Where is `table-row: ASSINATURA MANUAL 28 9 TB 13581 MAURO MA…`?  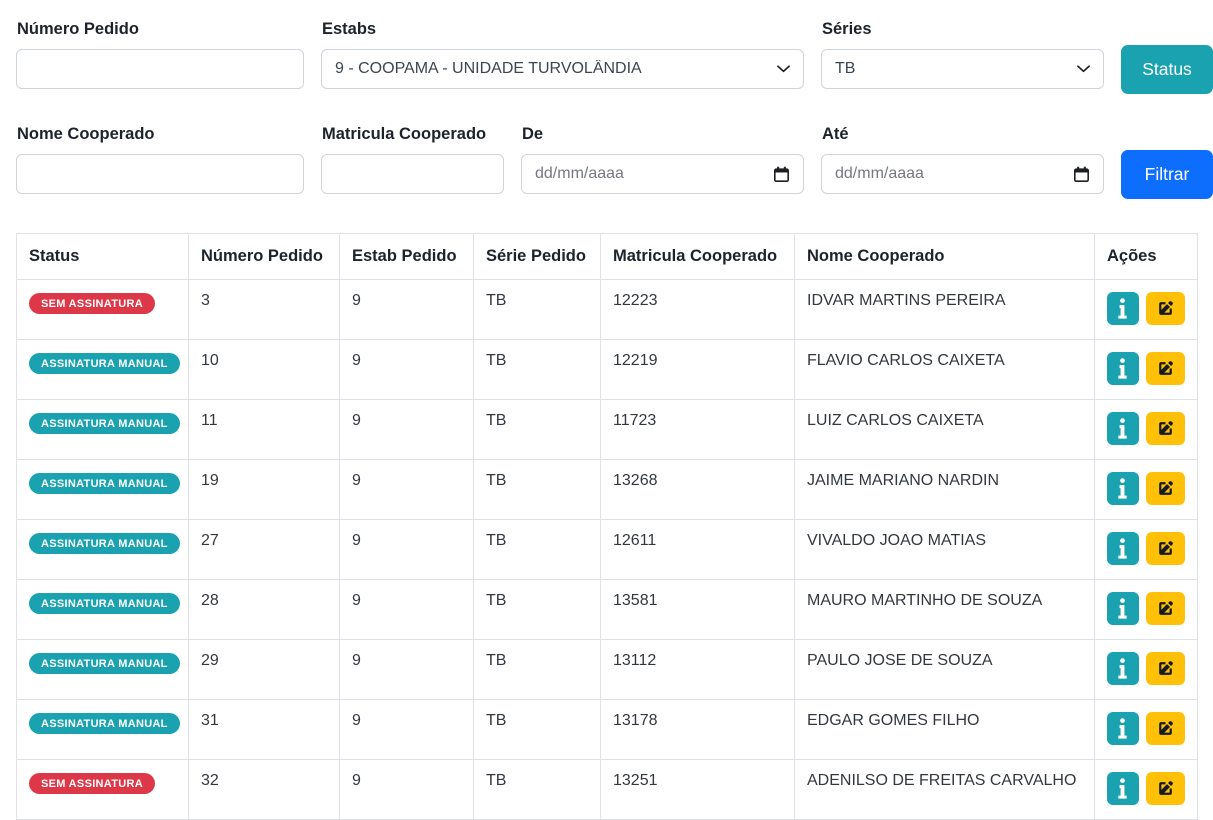
table-row: ASSINATURA MANUAL 28 9 TB 13581 MAURO MA… is located at coordinates (607, 609).